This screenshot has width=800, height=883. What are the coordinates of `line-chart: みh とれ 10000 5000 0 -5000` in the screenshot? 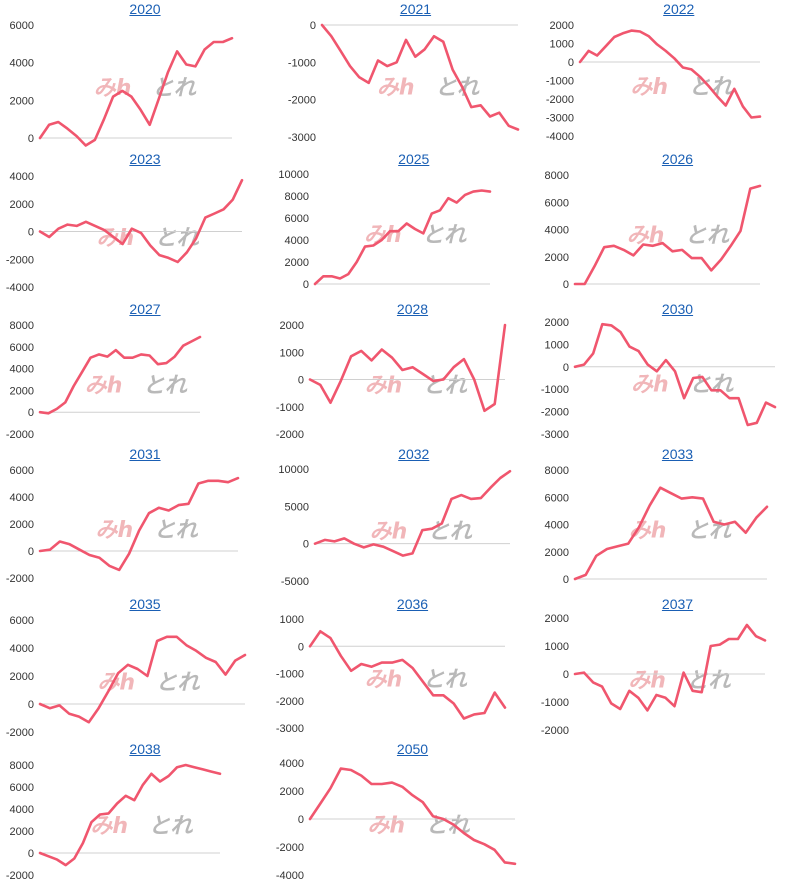 It's located at (395, 526).